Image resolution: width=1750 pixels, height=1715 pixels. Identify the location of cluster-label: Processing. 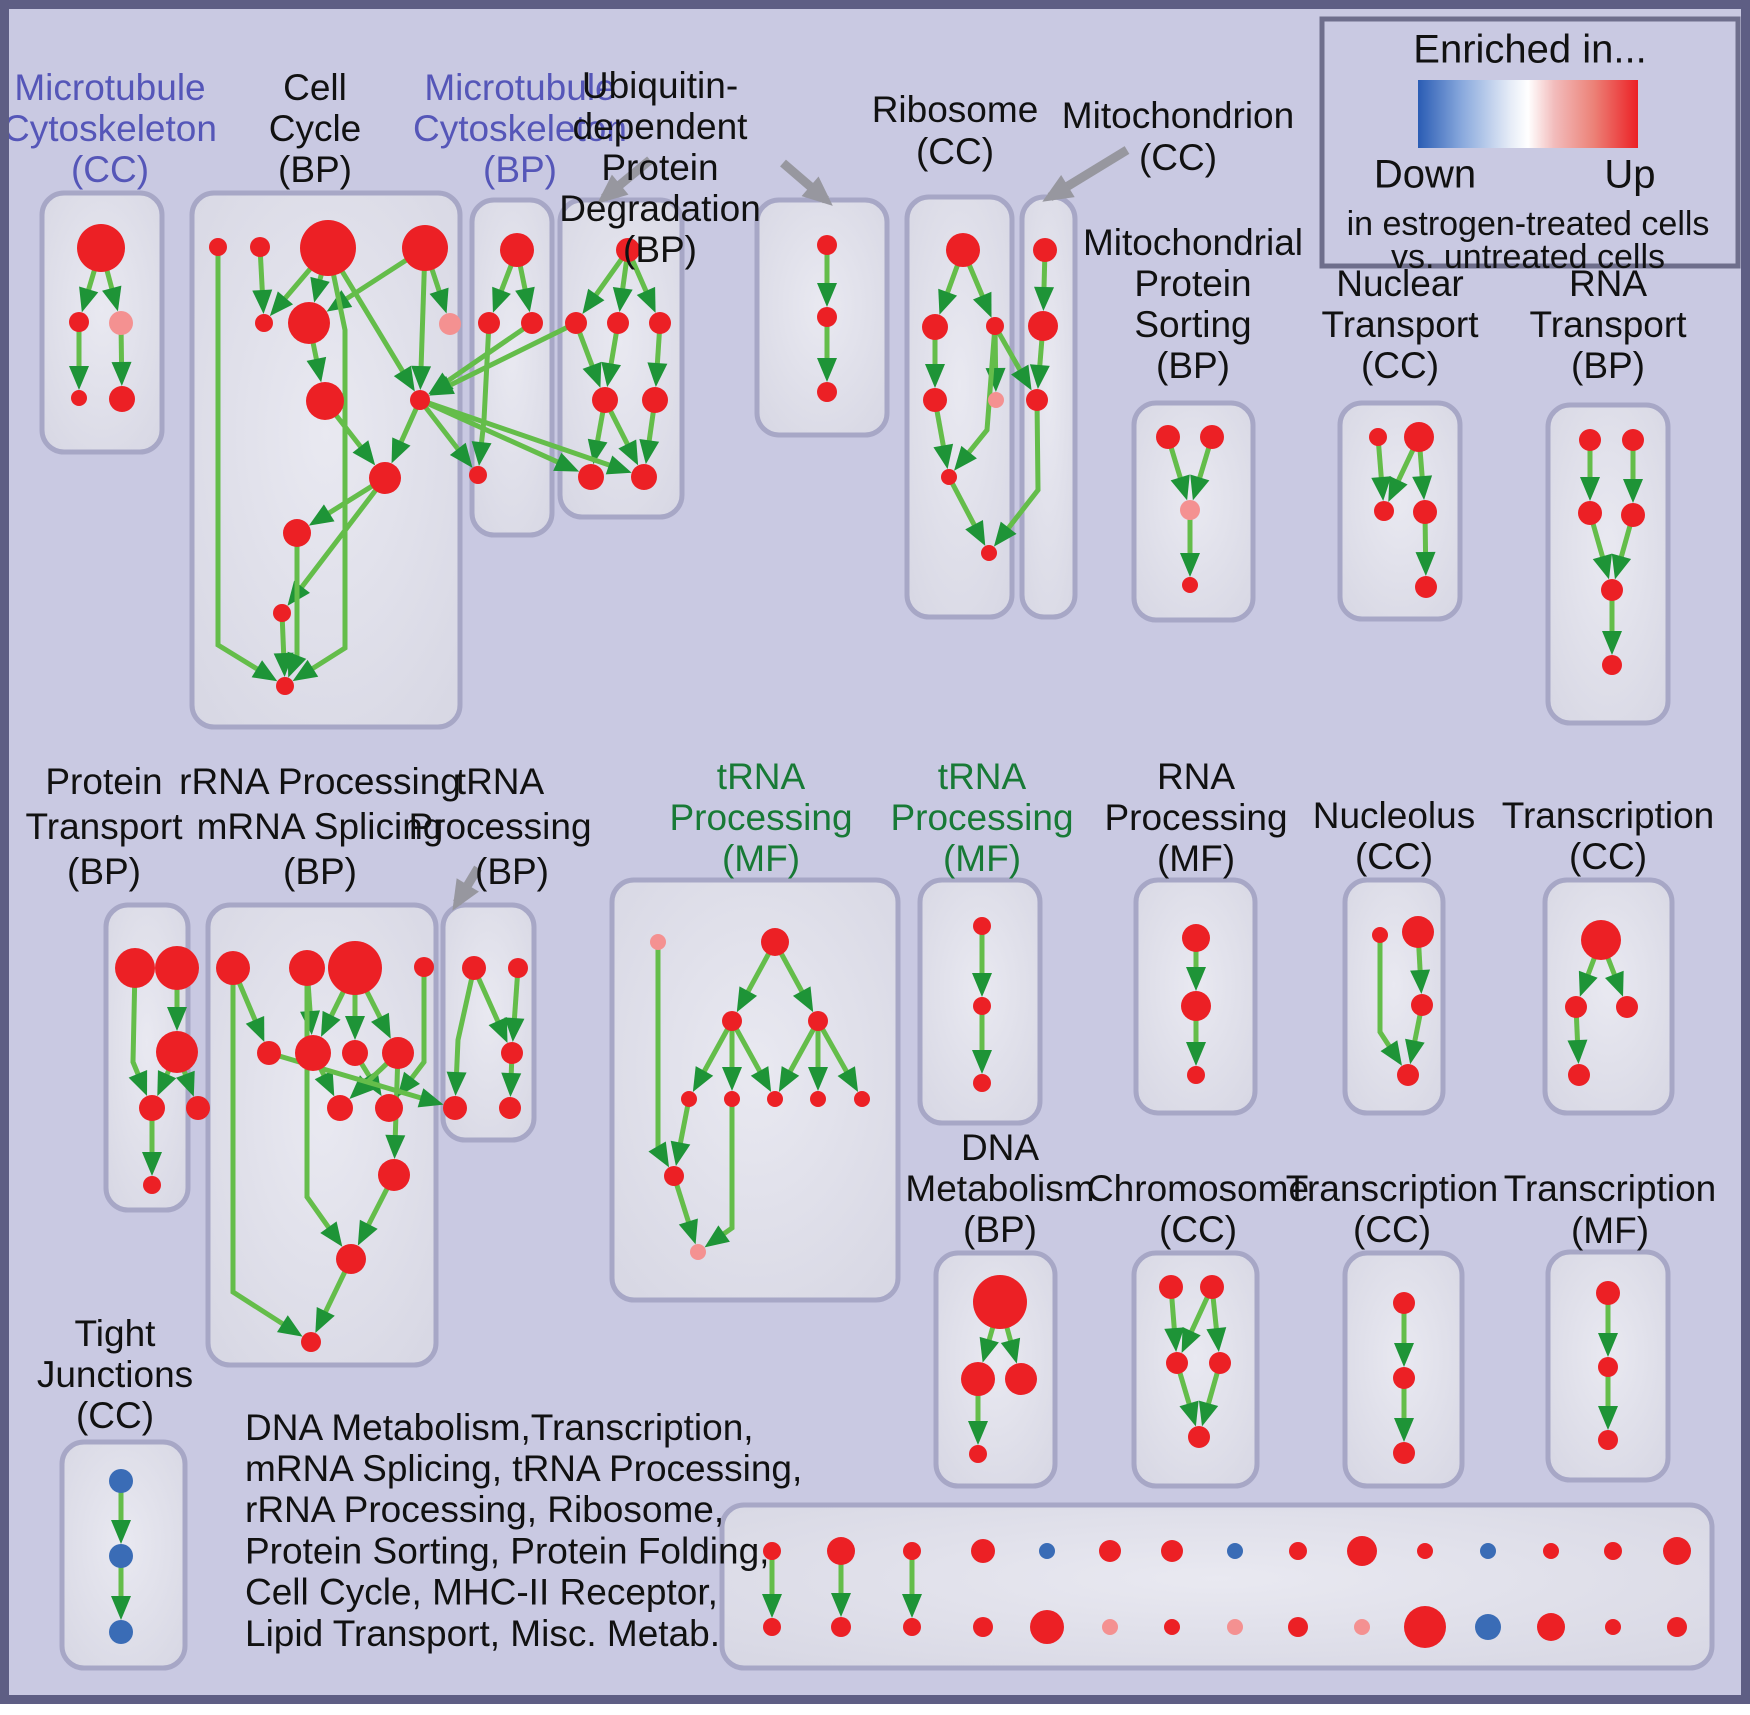
(981, 817).